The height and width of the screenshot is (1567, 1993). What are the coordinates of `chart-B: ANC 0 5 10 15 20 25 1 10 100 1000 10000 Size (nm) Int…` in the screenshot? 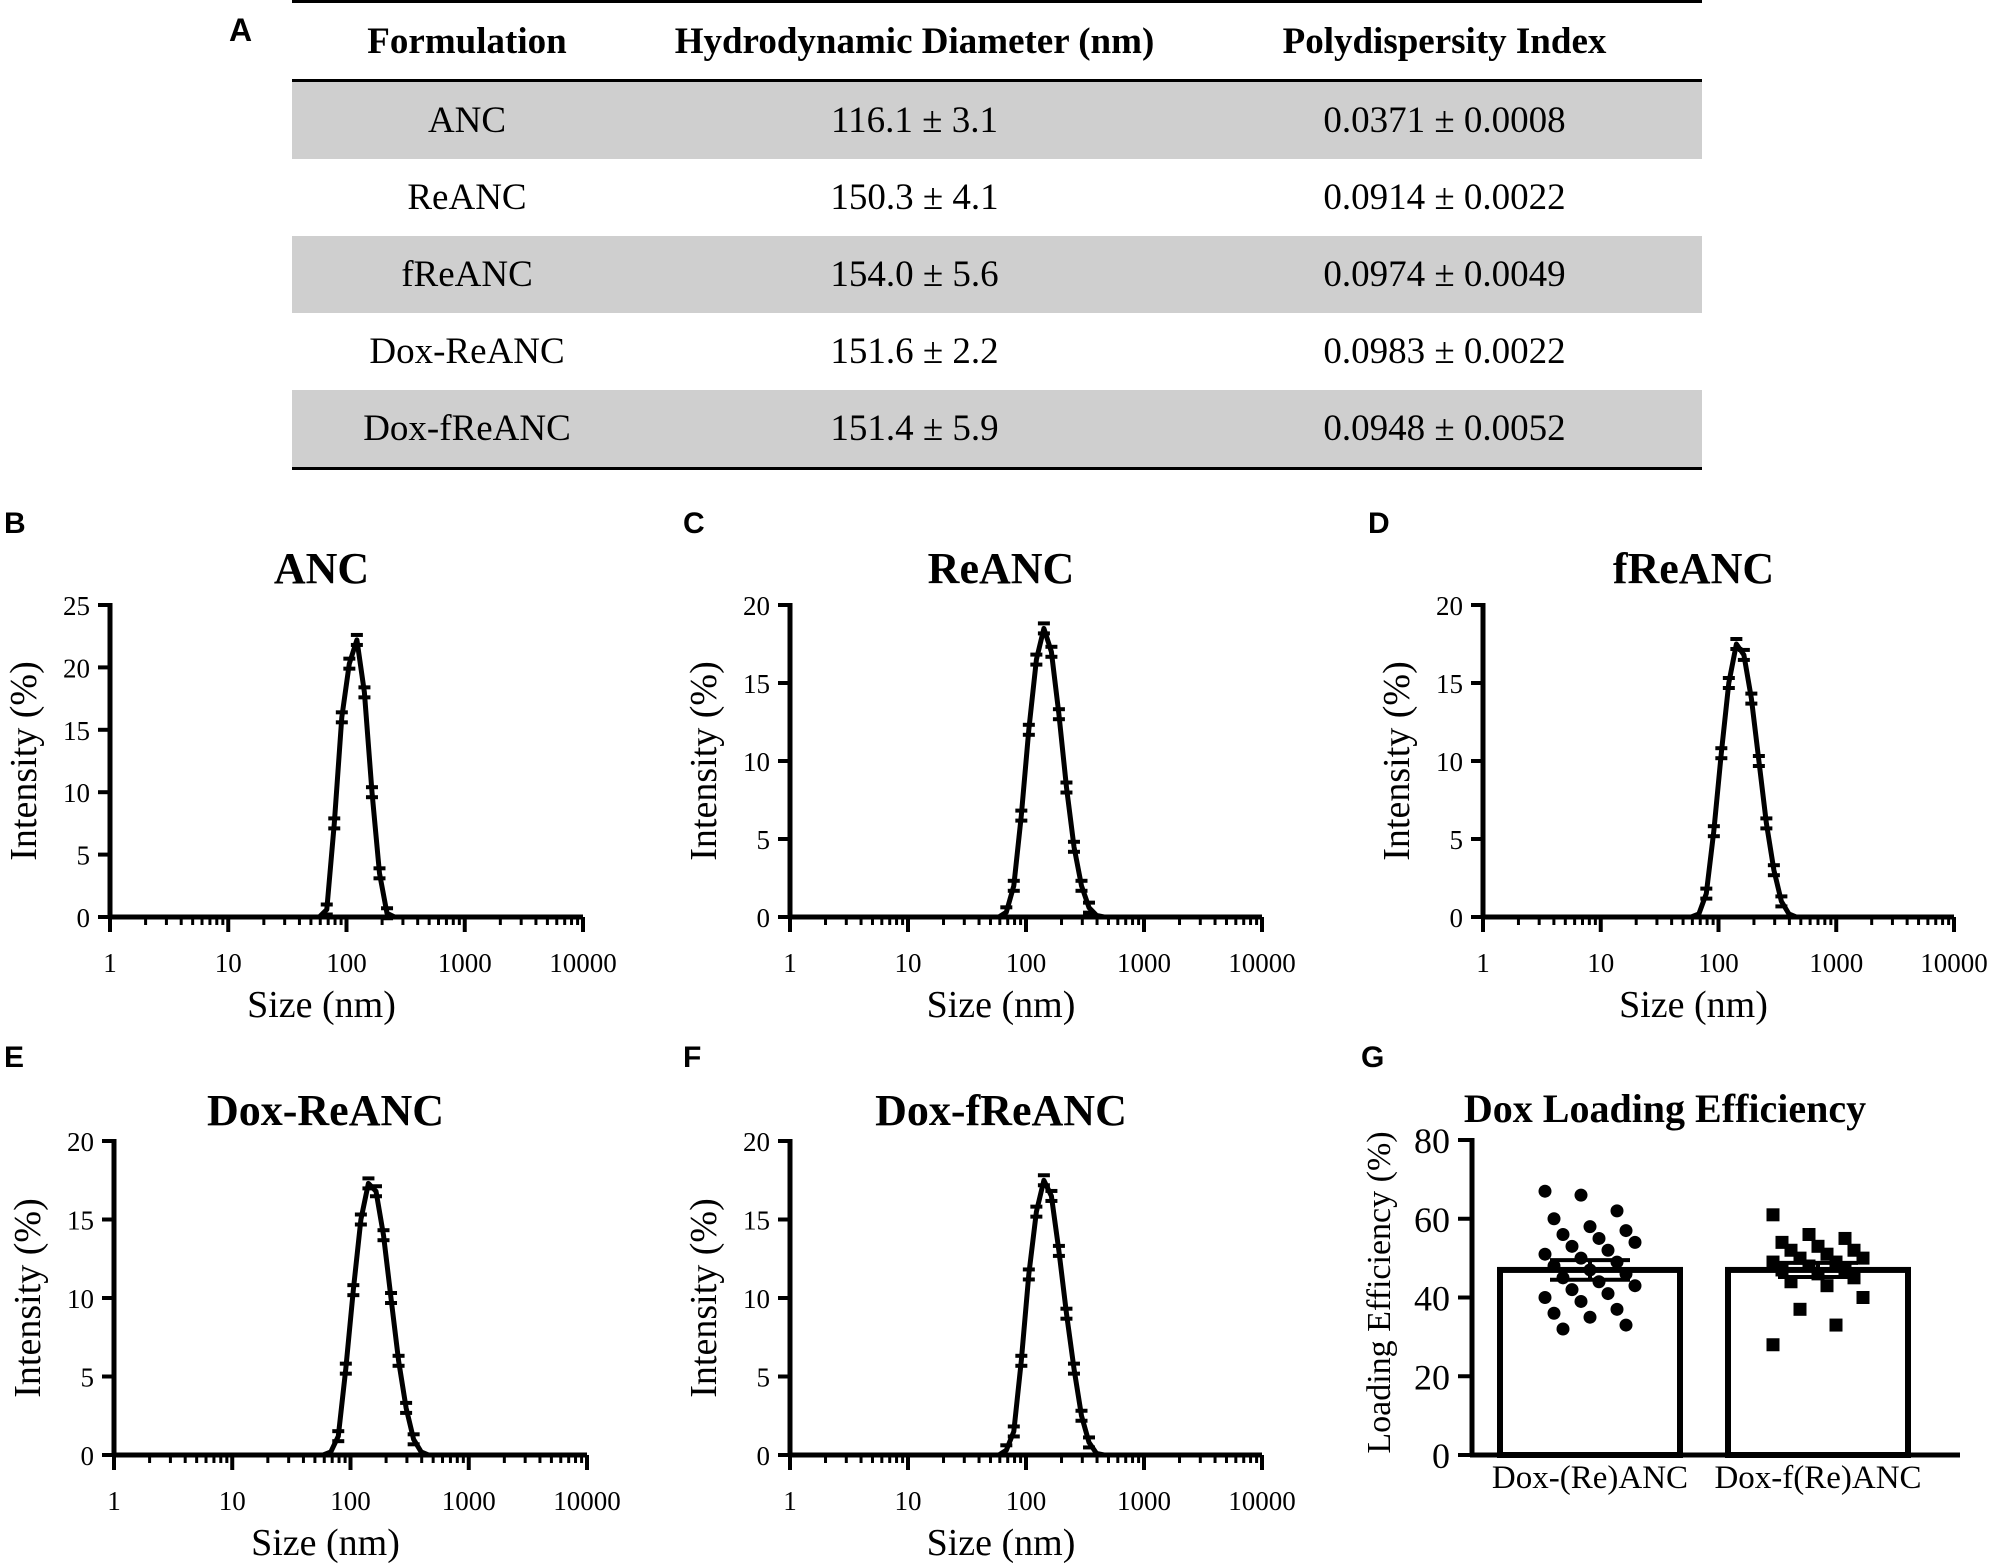 It's located at (310, 785).